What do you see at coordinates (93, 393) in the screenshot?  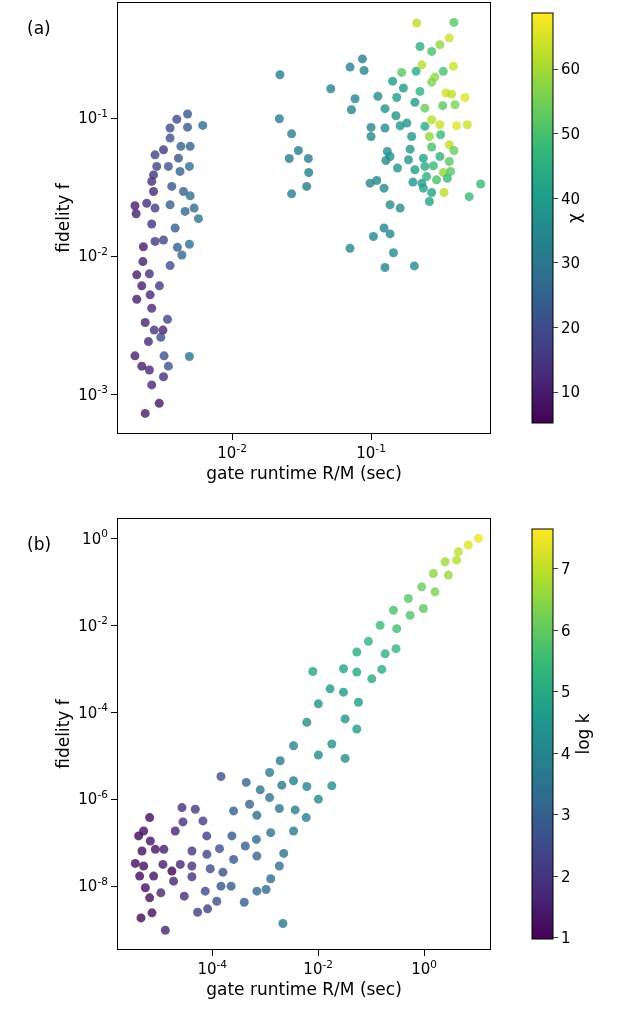 I see `y-tick-label: 10$^{-3}$` at bounding box center [93, 393].